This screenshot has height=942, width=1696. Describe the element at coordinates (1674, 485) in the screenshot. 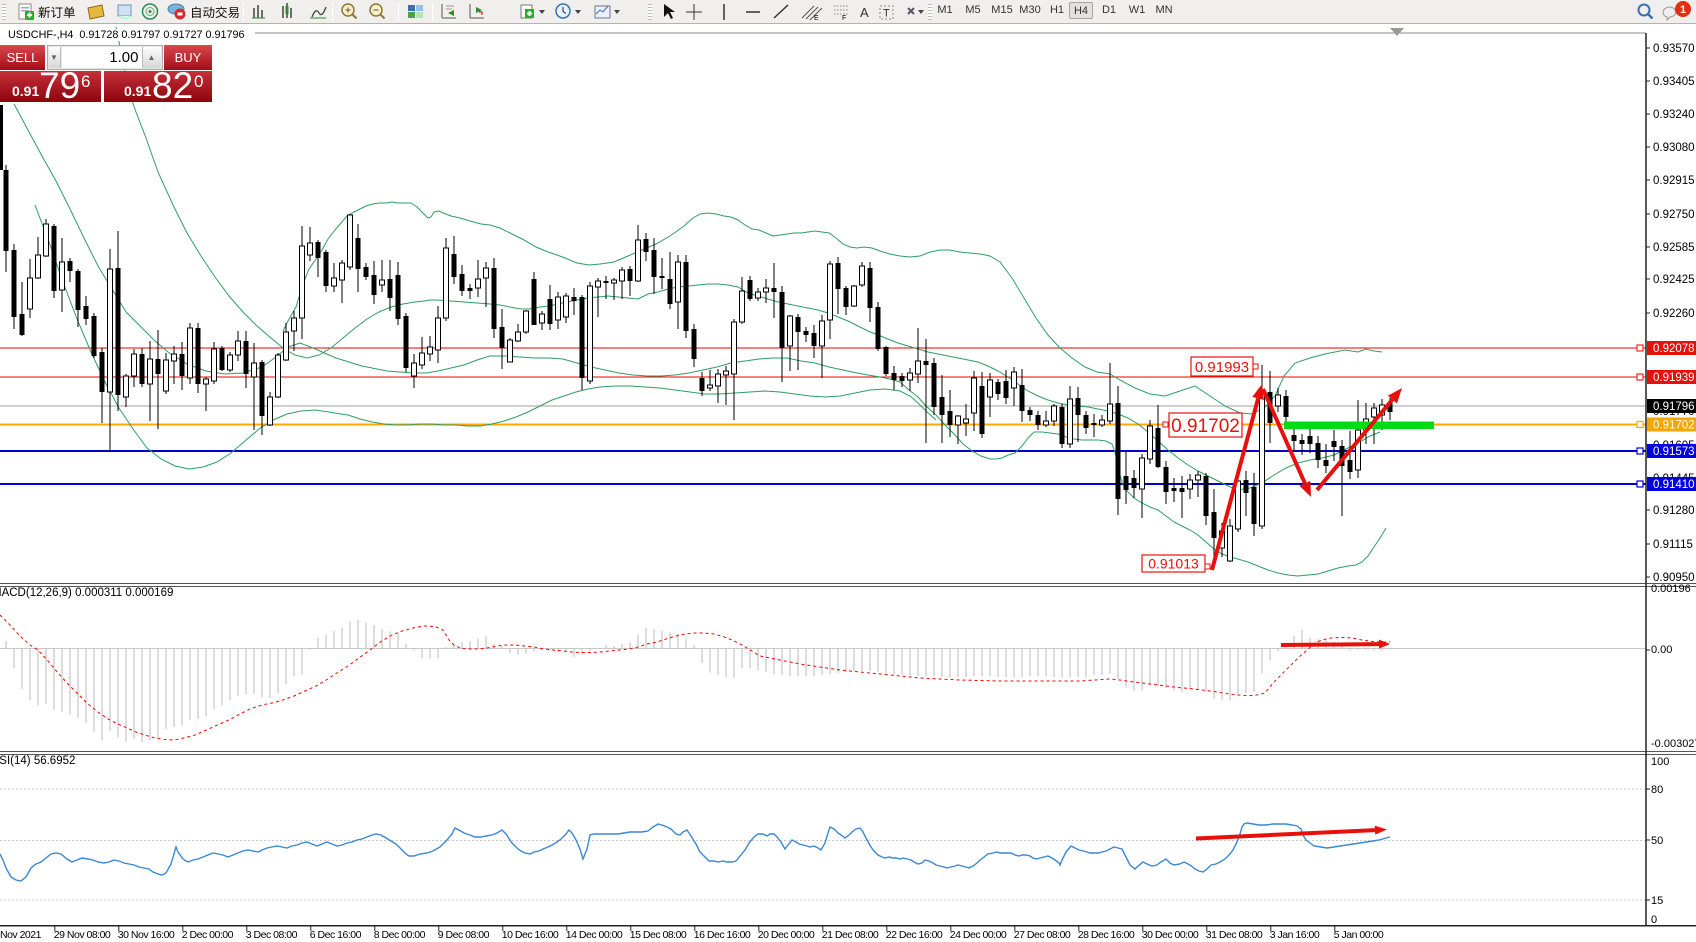

I see `svg-text: 0.91410` at that location.